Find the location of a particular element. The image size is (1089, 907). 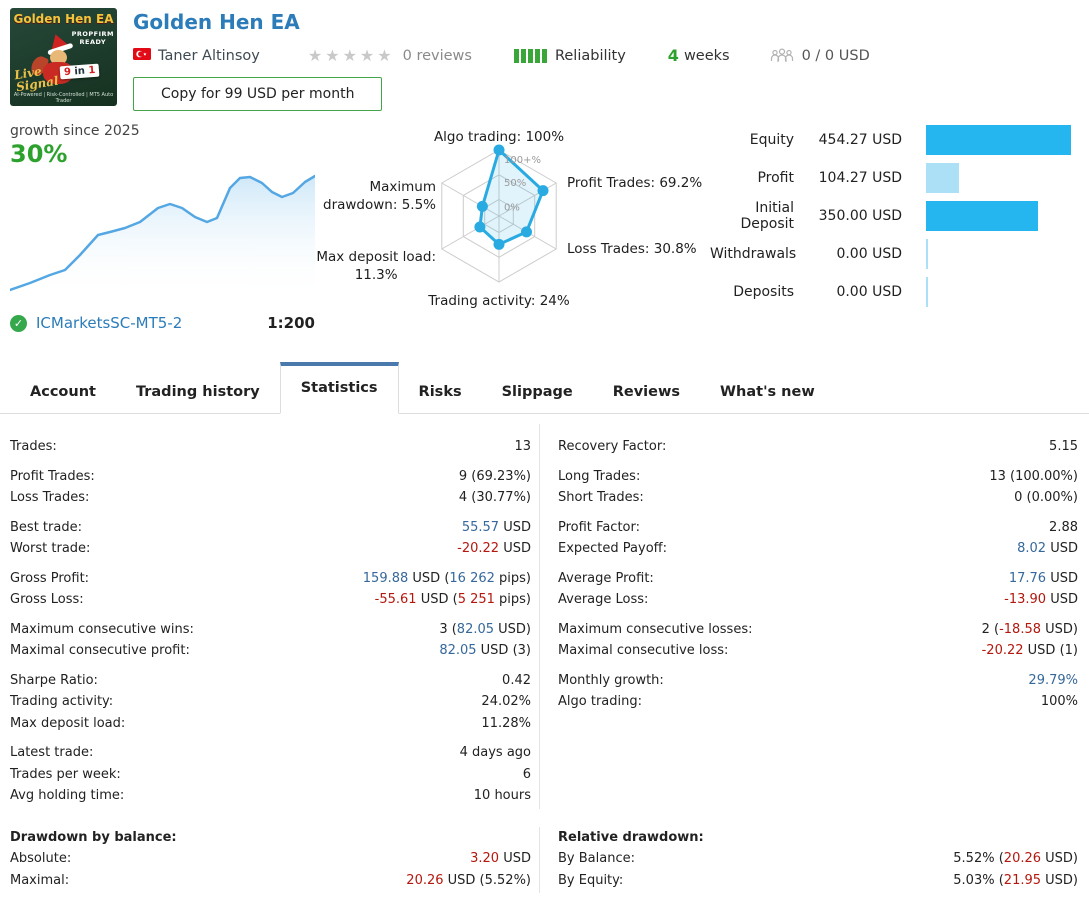

stat-value: 2.88 is located at coordinates (1063, 527).